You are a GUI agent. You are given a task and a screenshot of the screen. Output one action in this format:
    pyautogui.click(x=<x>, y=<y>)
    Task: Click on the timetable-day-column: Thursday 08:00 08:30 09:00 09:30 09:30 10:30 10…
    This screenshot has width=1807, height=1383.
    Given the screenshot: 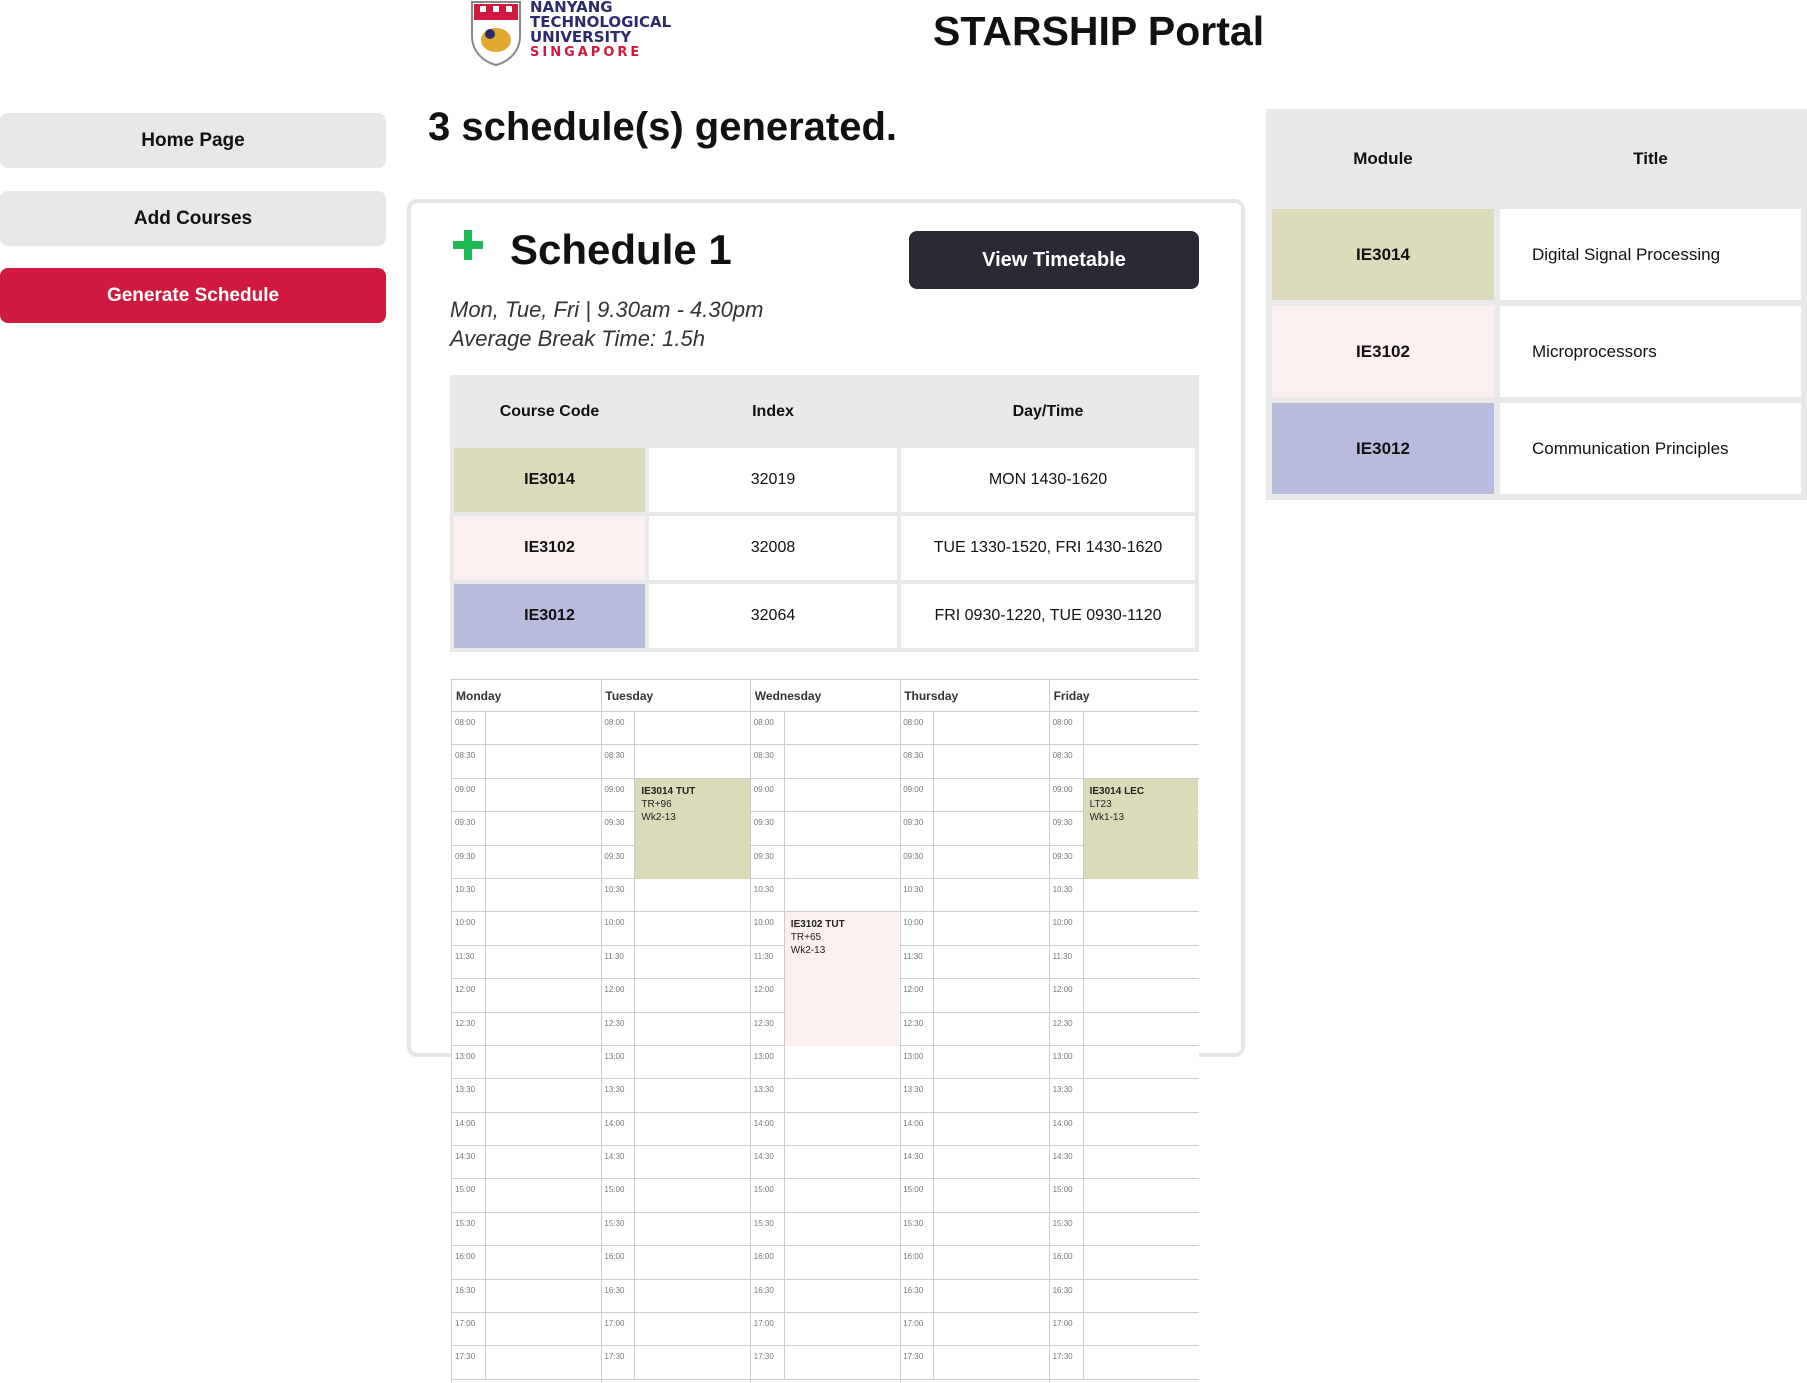 What is the action you would take?
    pyautogui.click(x=975, y=1031)
    